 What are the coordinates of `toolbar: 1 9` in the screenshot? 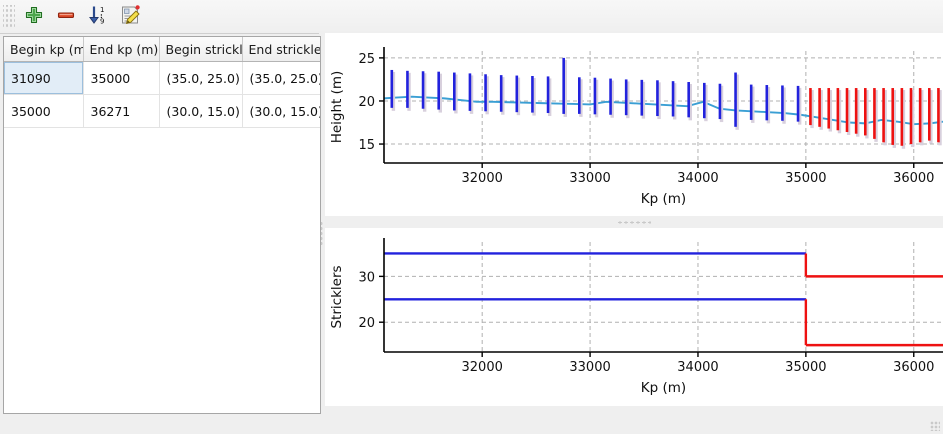 It's located at (471, 17).